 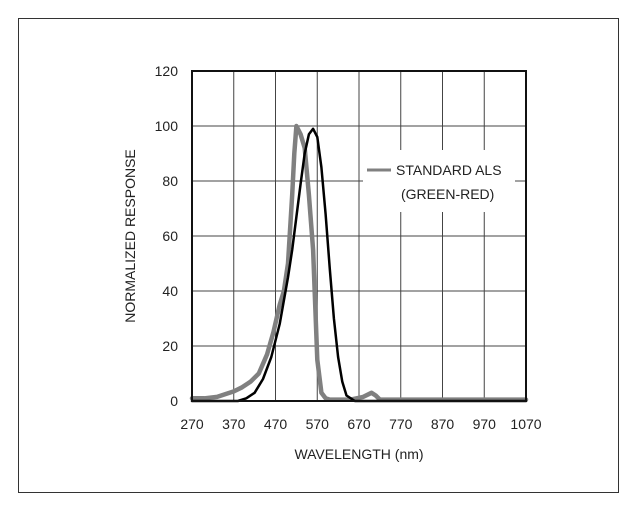 What do you see at coordinates (170, 291) in the screenshot?
I see `y-tick-label: 40` at bounding box center [170, 291].